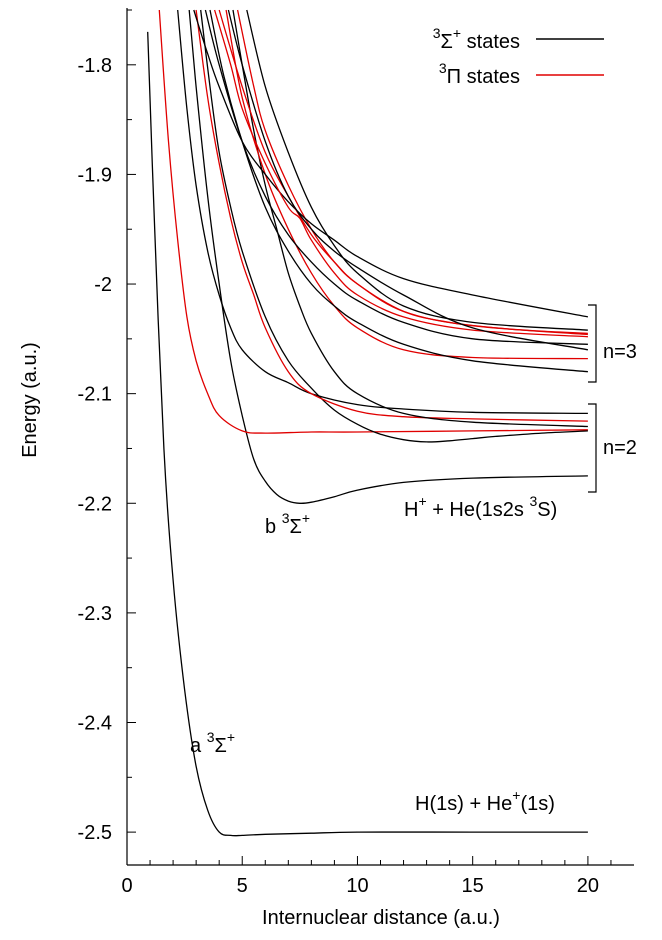 The height and width of the screenshot is (940, 662). I want to click on x-tick-labels: 0 5 10 15 20, so click(360, 886).